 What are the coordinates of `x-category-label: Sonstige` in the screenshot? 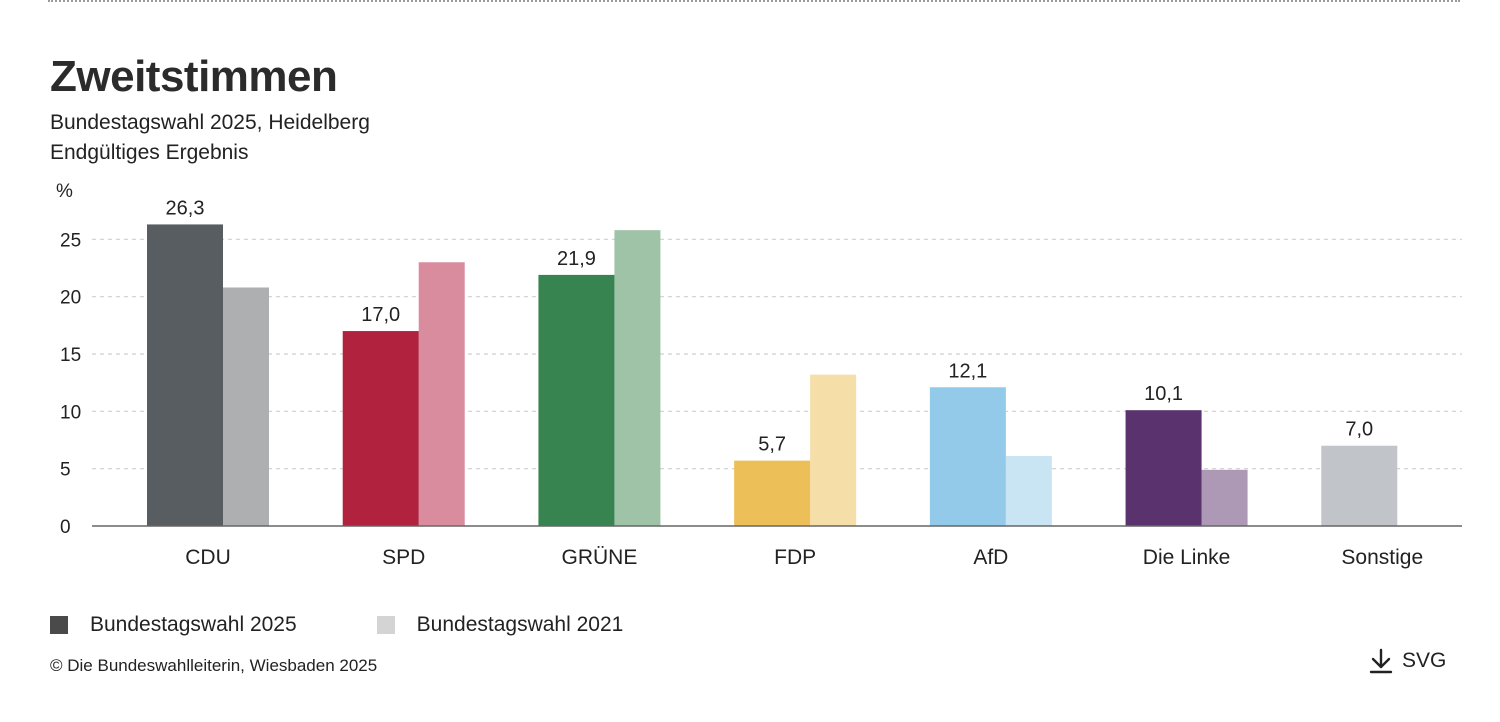 It's located at (1382, 557).